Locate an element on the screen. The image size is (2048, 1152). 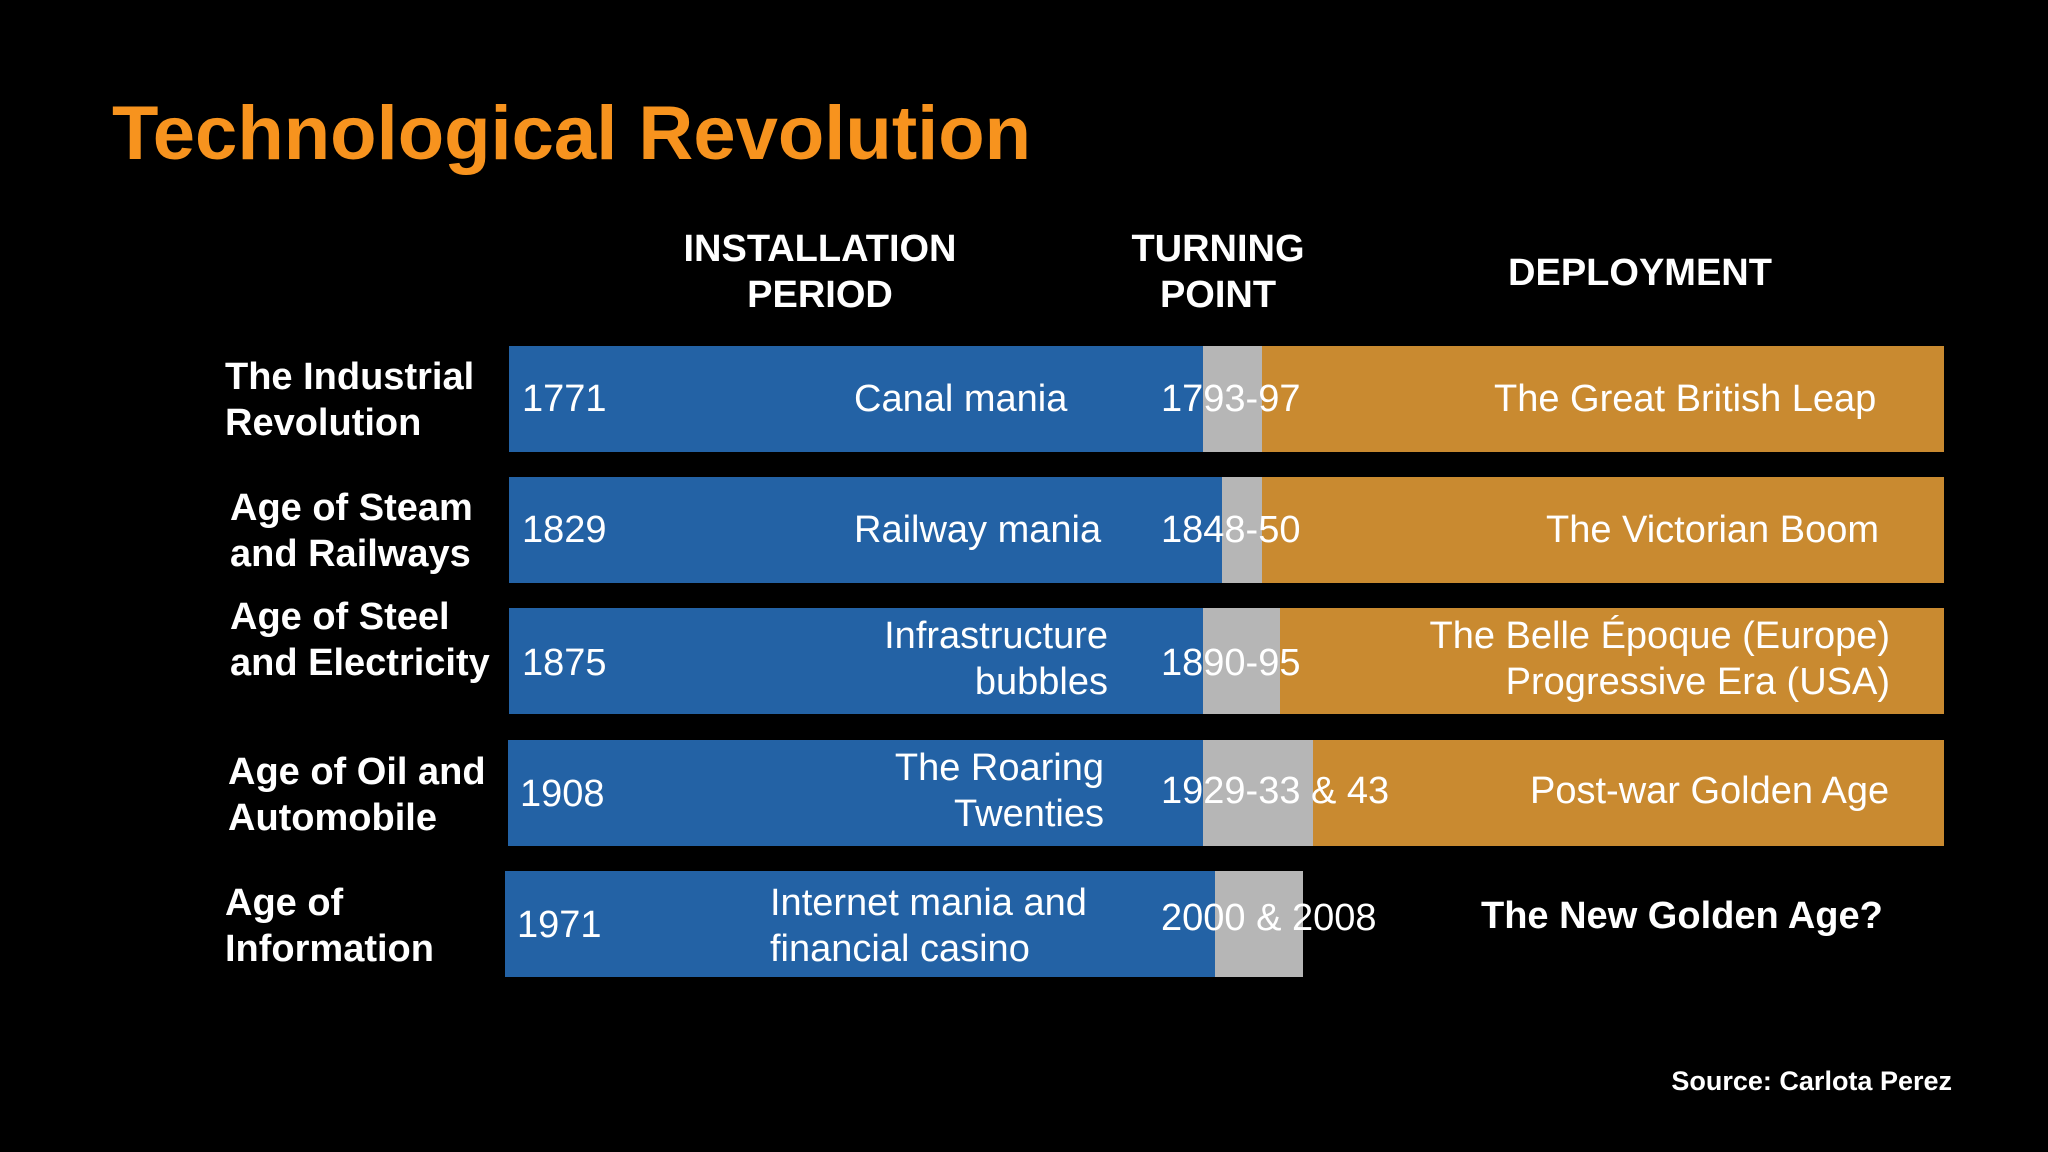
start-year: 1908 is located at coordinates (562, 794).